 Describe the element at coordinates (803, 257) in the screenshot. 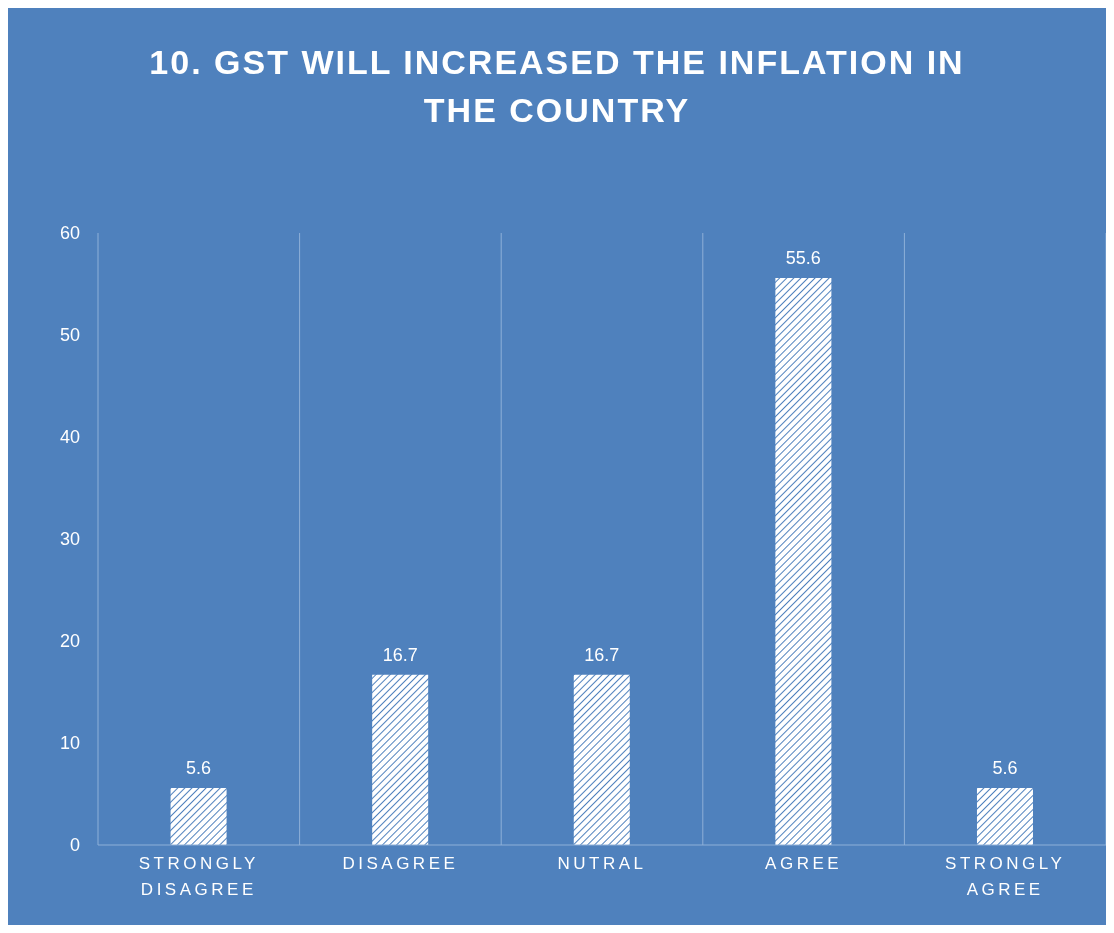

I see `data-label: 55.6` at that location.